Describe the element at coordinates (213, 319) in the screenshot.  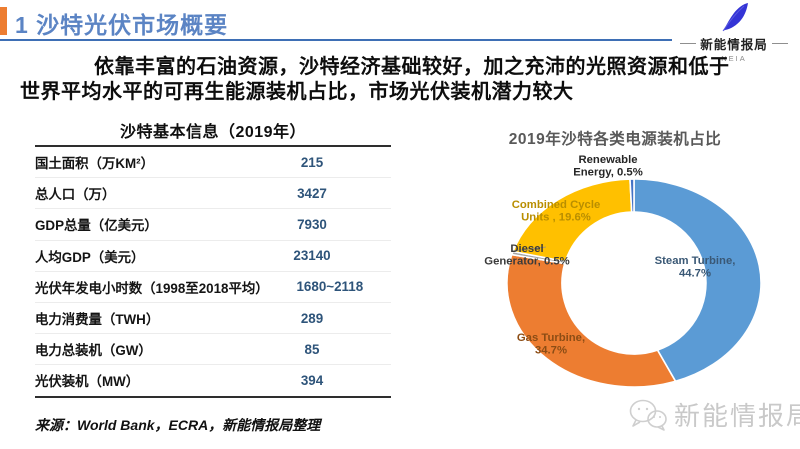
I see `table-row: 电力消费量（TWH） 289` at that location.